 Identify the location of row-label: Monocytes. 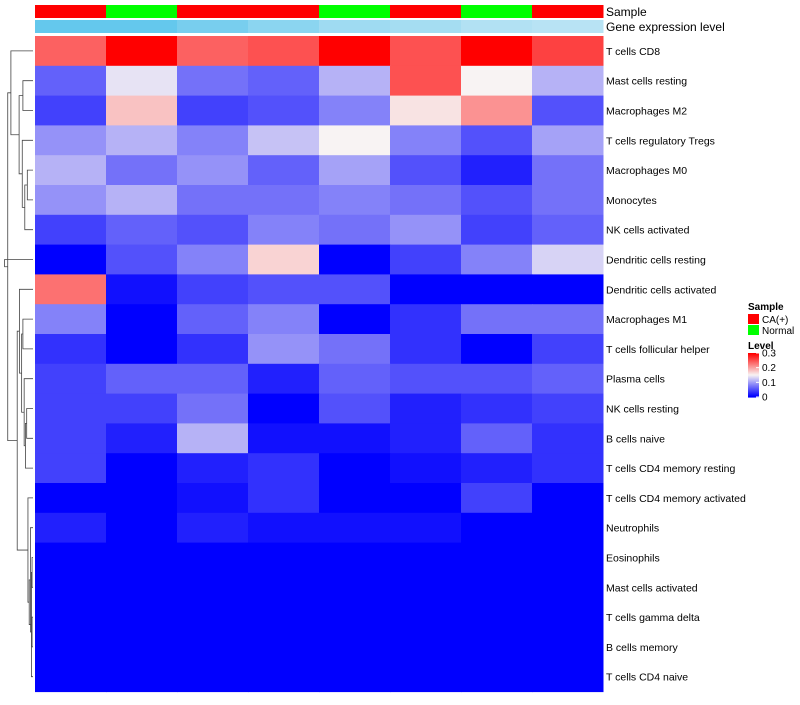
(631, 201).